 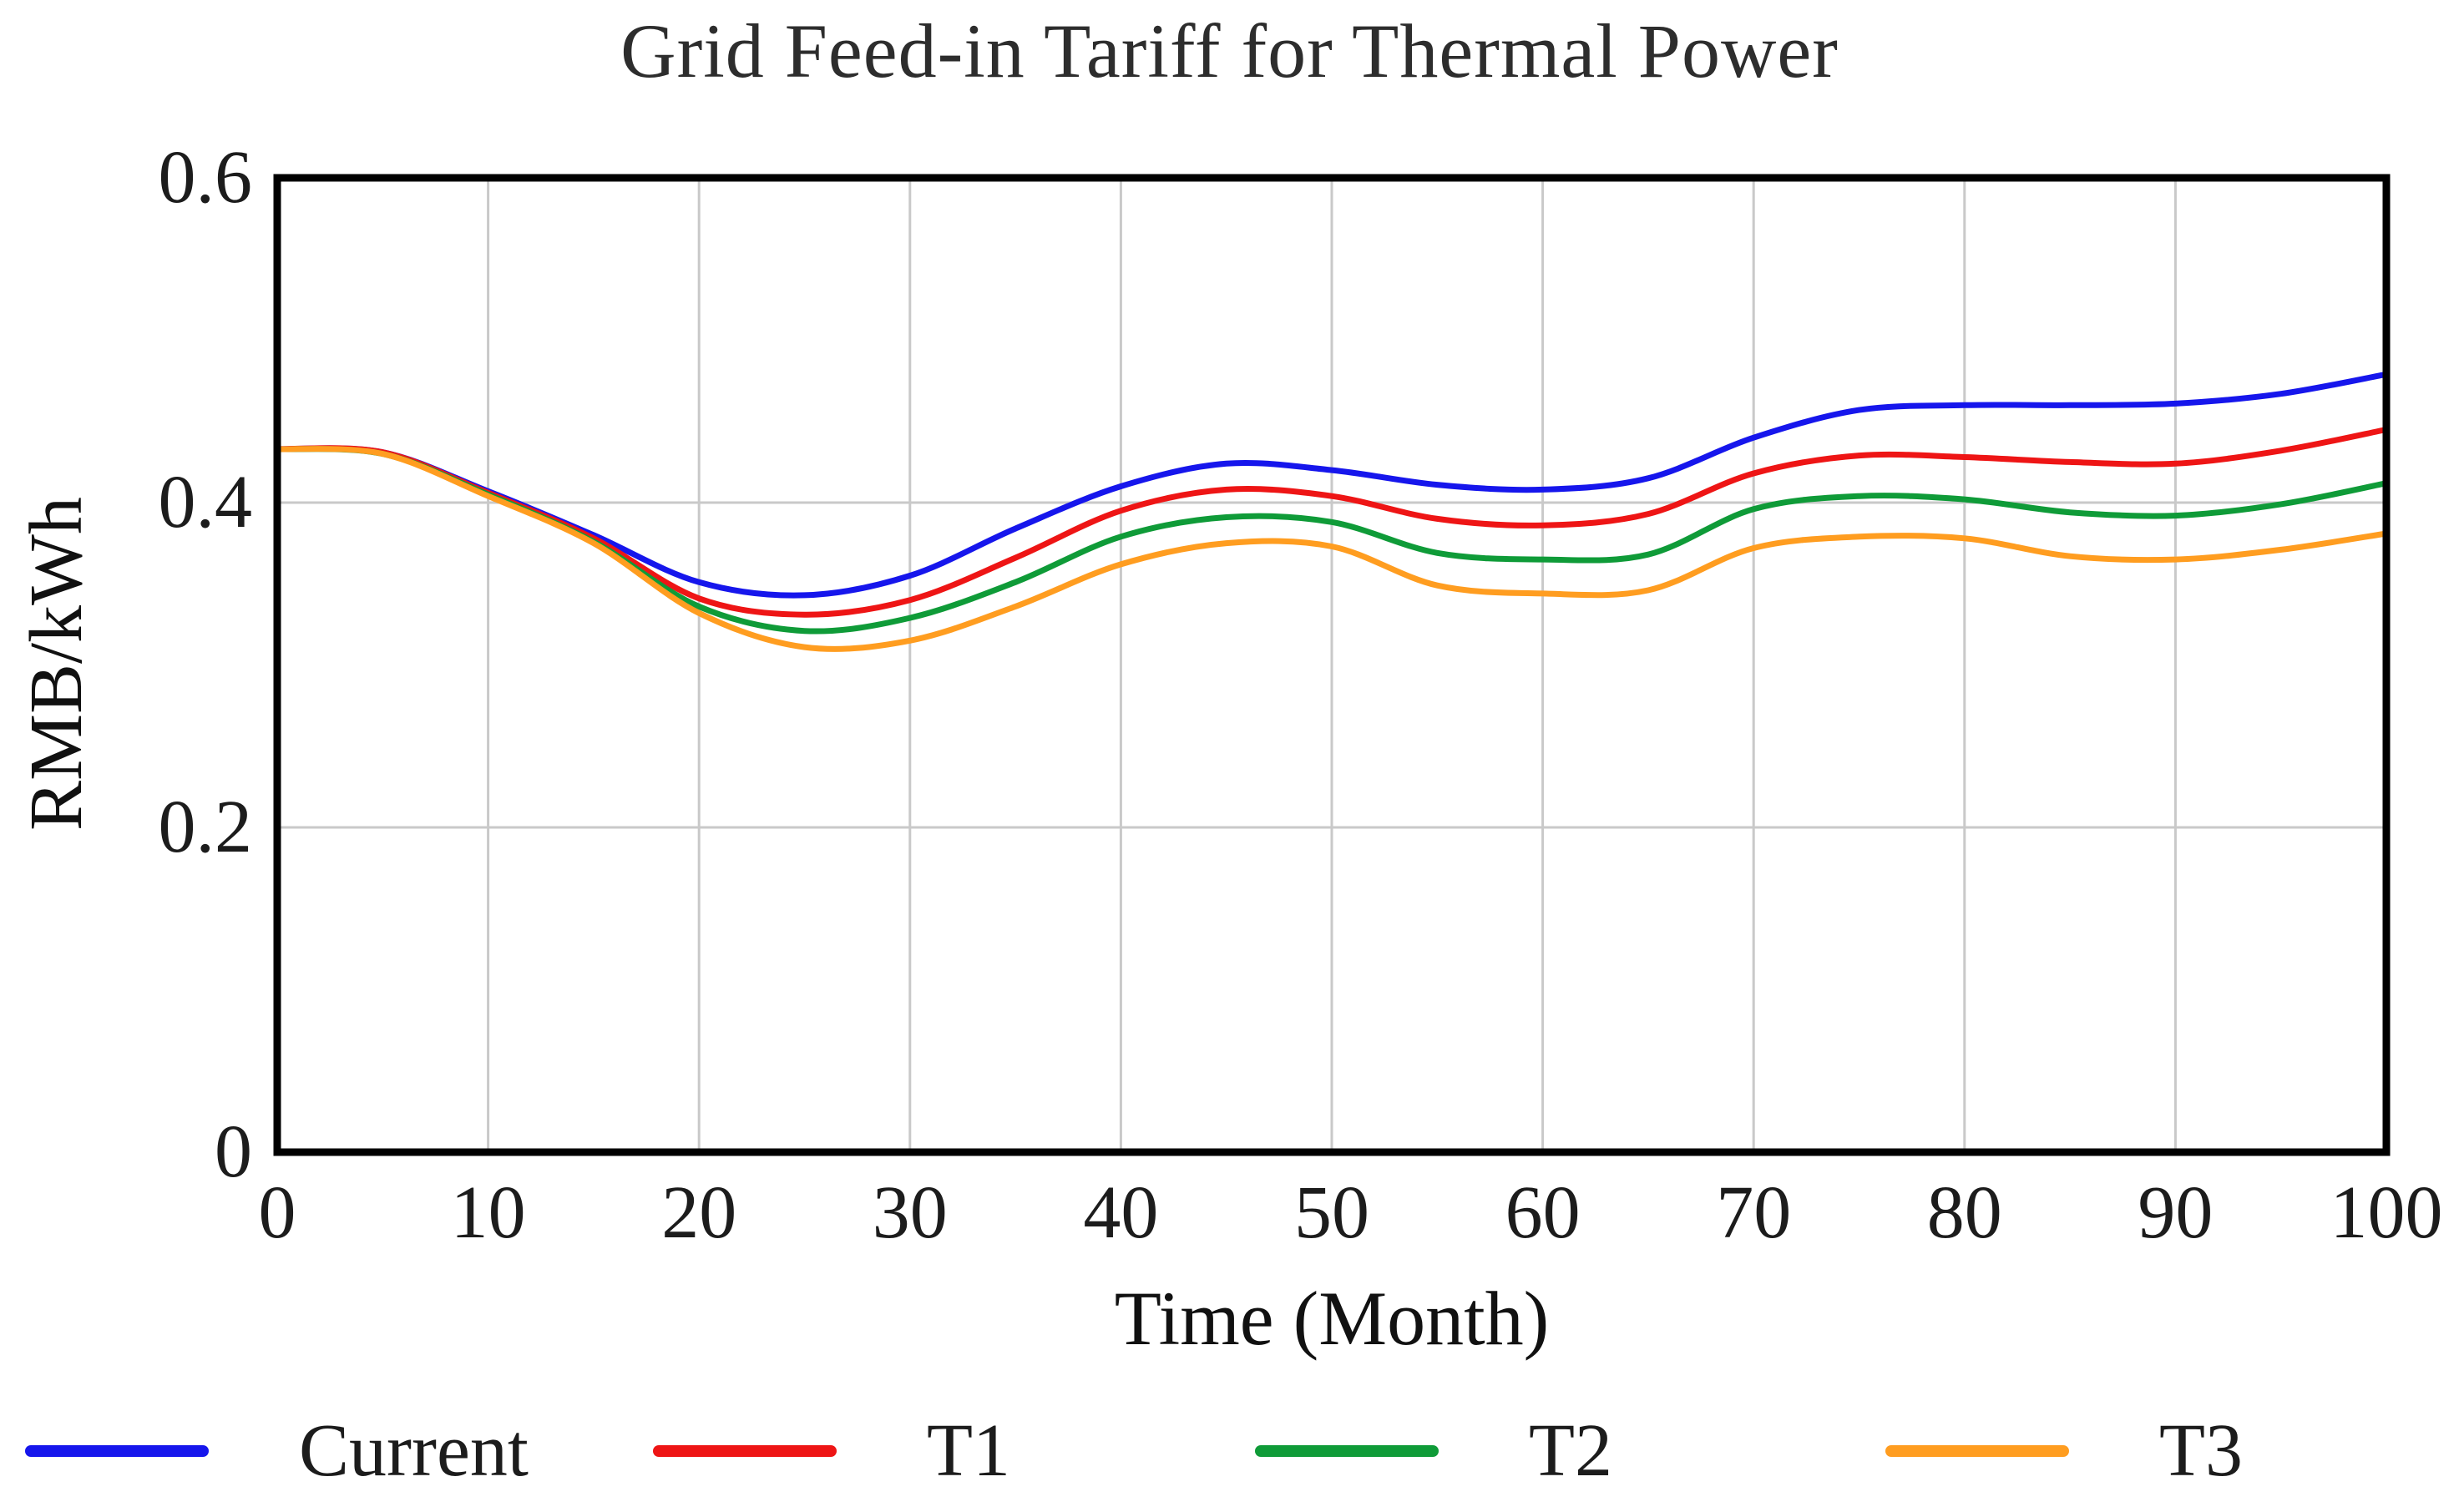 What do you see at coordinates (1331, 1213) in the screenshot?
I see `x-tick-label-50: 50` at bounding box center [1331, 1213].